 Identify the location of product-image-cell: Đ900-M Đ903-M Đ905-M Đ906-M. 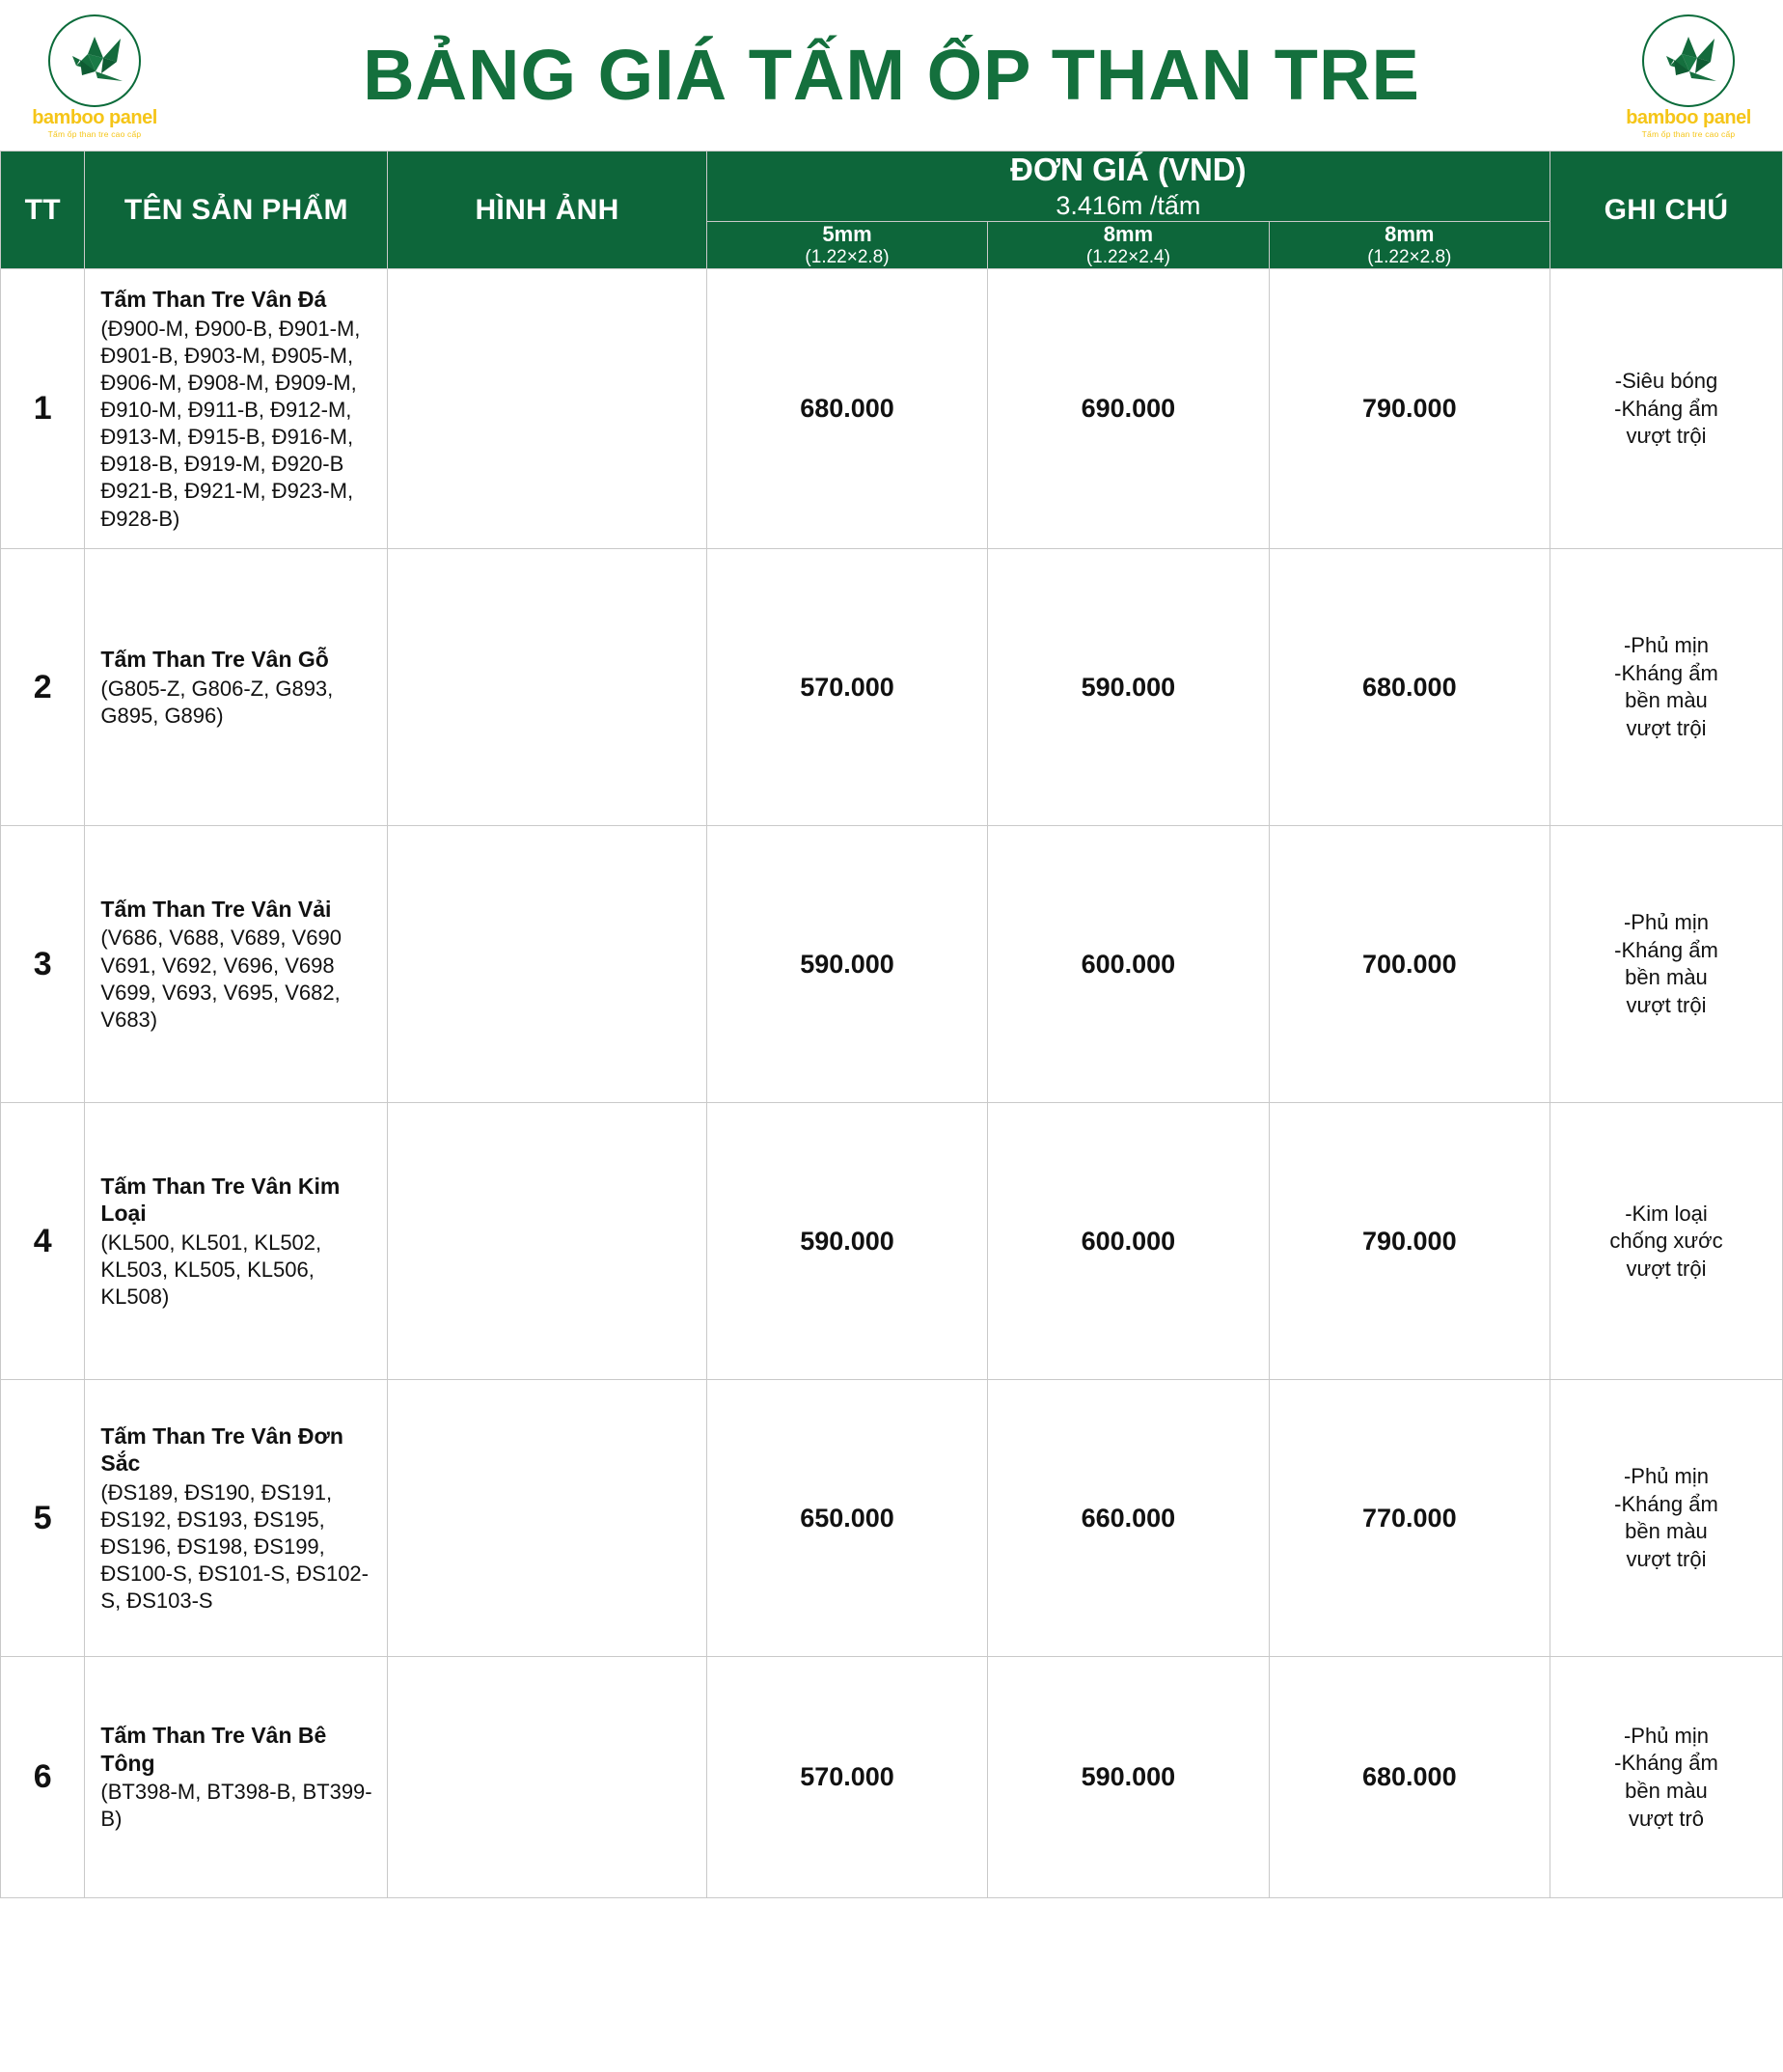
(547, 409).